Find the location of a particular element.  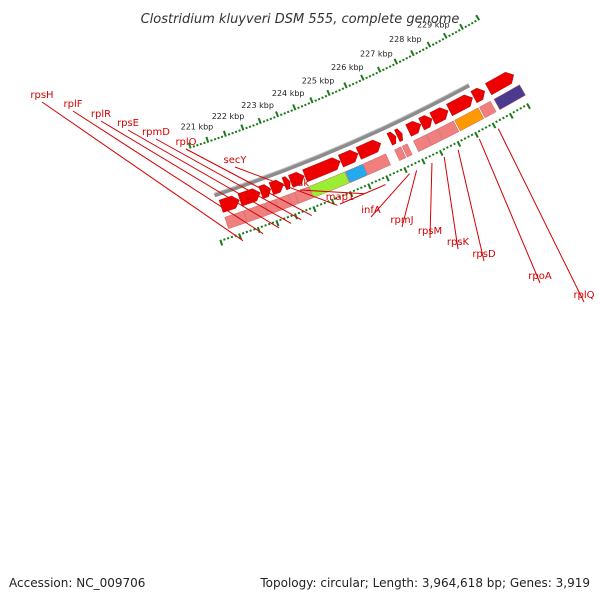

gene-label: secY is located at coordinates (236, 160).